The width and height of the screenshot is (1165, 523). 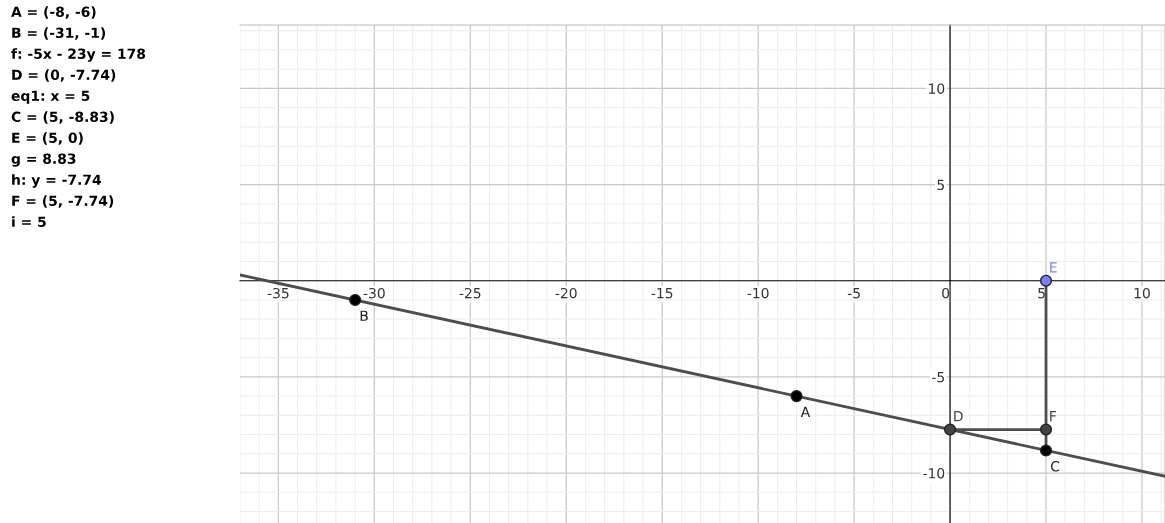 What do you see at coordinates (853, 293) in the screenshot?
I see `x-tick-label: -5` at bounding box center [853, 293].